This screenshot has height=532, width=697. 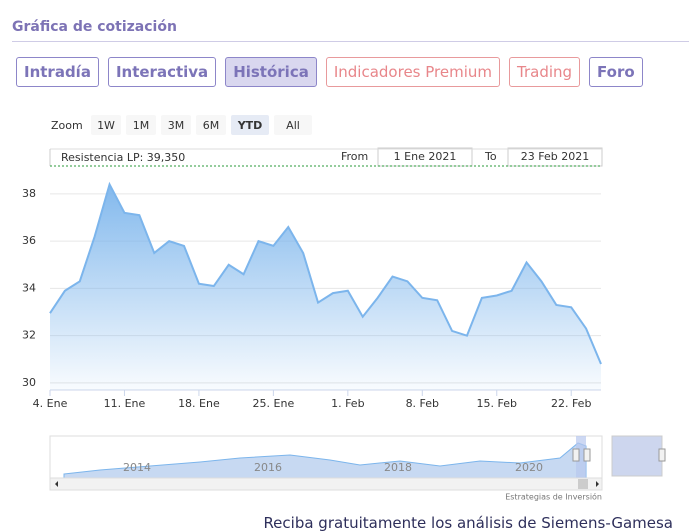 I want to click on tab: Histórica, so click(x=271, y=72).